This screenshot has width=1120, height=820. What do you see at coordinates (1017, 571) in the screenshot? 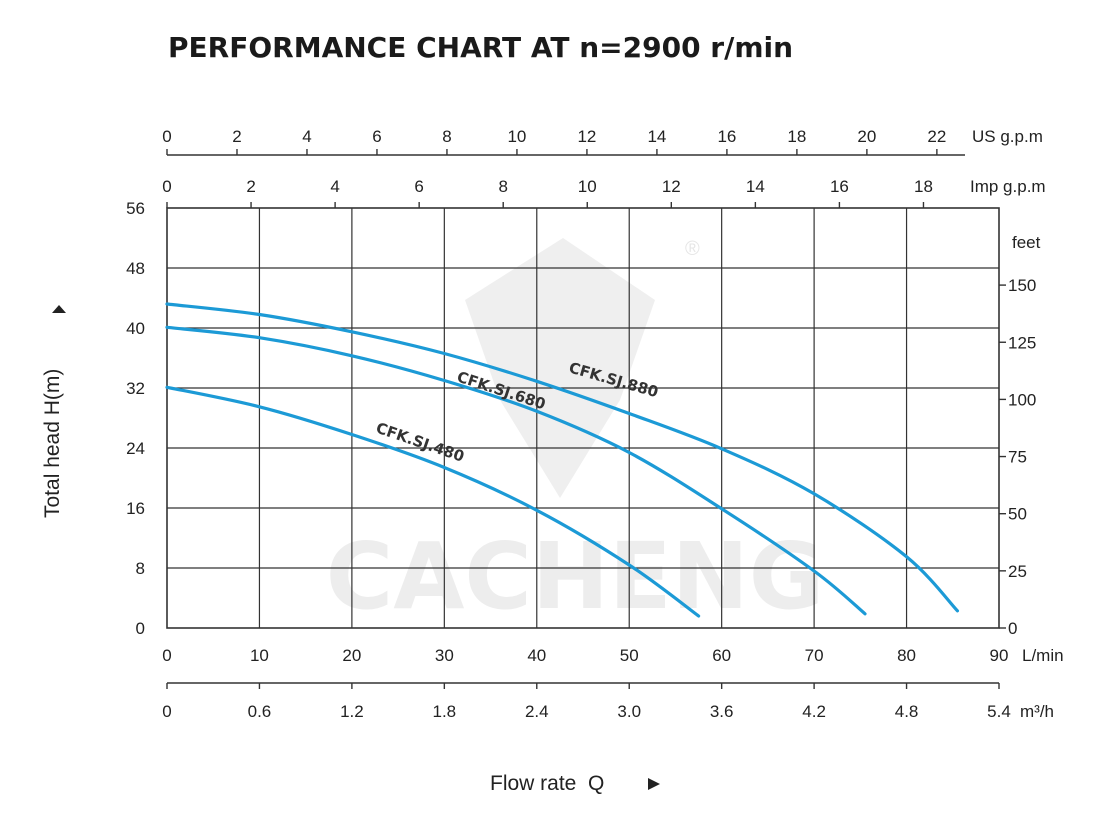
I see `feet-tick-label: 25` at bounding box center [1017, 571].